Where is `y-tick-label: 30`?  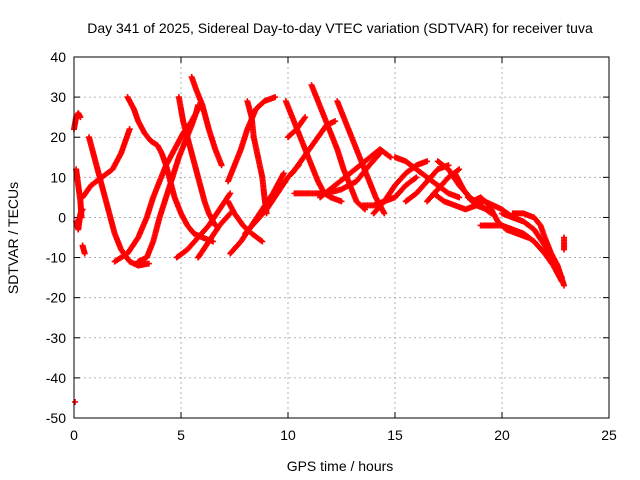 y-tick-label: 30 is located at coordinates (58, 97).